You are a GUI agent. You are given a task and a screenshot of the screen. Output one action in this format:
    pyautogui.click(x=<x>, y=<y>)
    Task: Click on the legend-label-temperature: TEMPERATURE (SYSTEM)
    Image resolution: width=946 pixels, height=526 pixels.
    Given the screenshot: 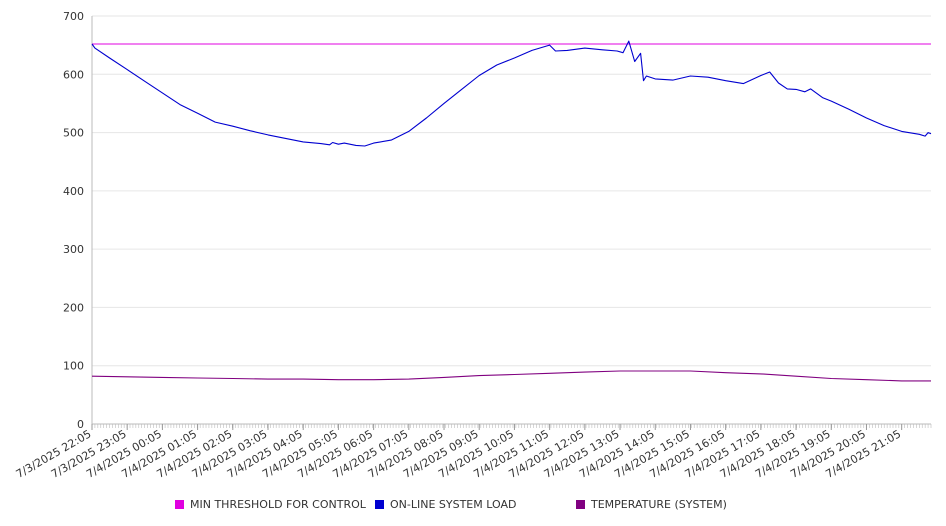 What is the action you would take?
    pyautogui.click(x=659, y=504)
    